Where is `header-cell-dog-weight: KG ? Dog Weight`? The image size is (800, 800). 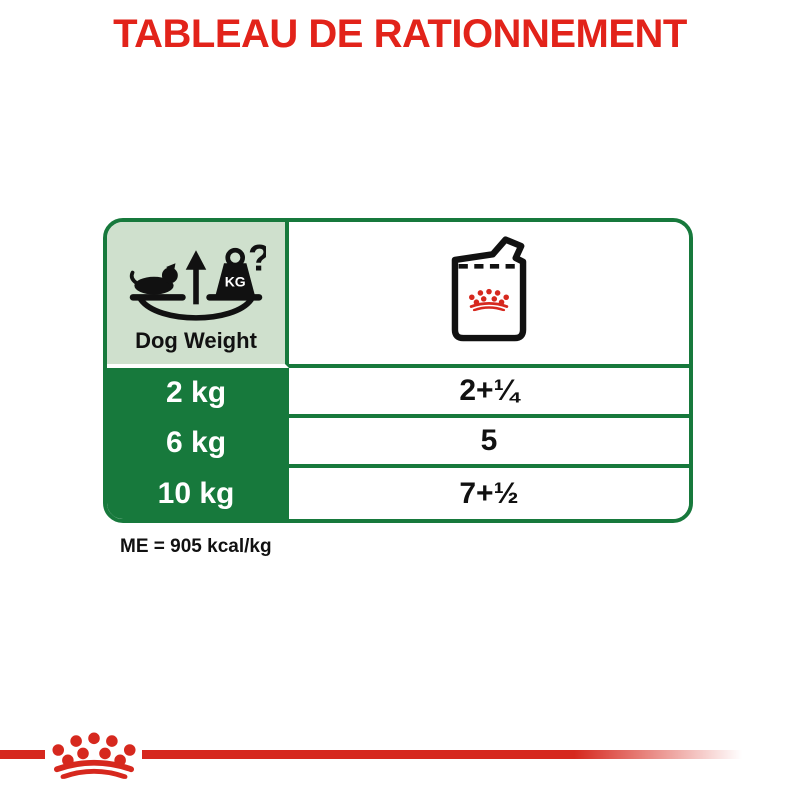
header-cell-dog-weight: KG ? Dog Weight is located at coordinates (198, 295).